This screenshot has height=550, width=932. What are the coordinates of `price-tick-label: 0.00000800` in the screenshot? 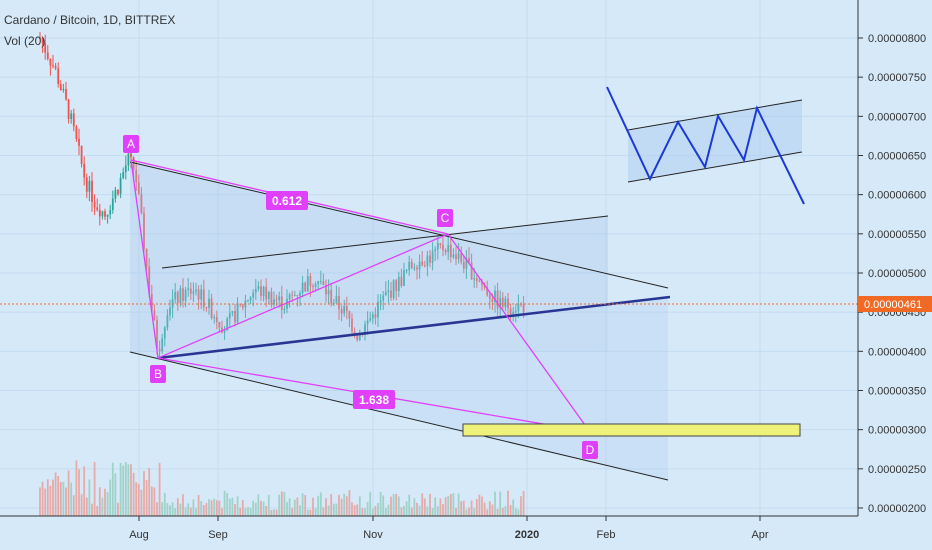 It's located at (897, 39).